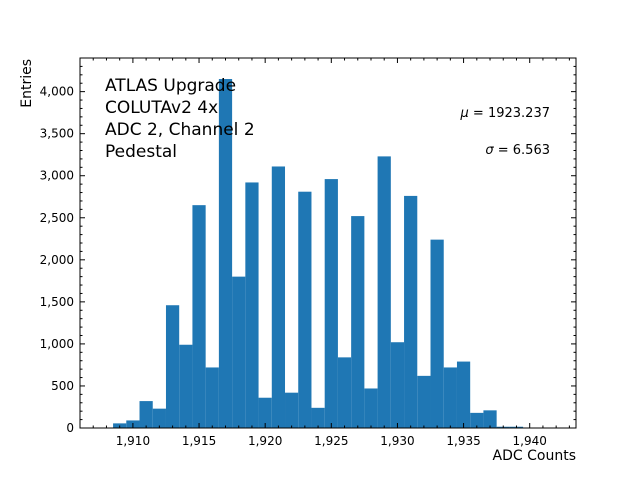 The image size is (640, 480). I want to click on y-tick-label: 2,000, so click(57, 260).